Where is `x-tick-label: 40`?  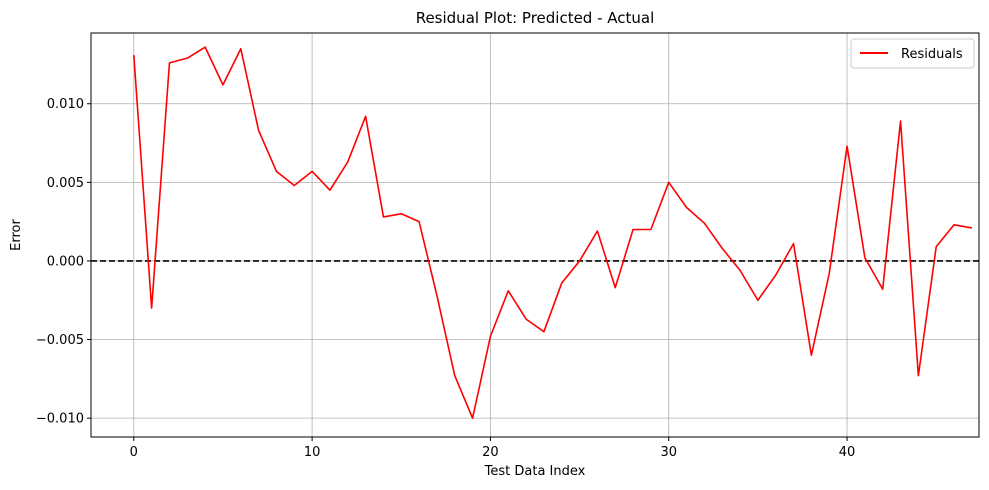 x-tick-label: 40 is located at coordinates (847, 452).